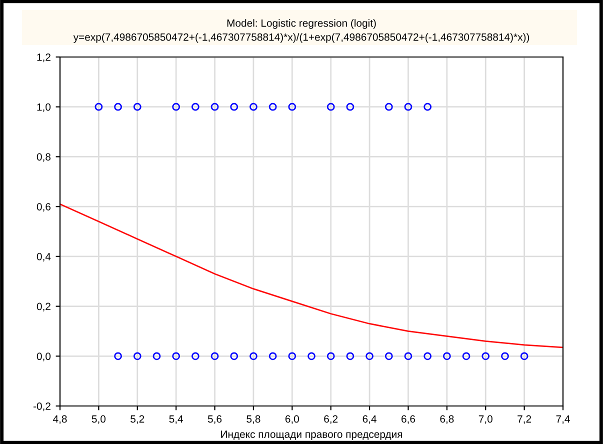 The image size is (603, 444). Describe the element at coordinates (176, 419) in the screenshot. I see `x-tick-label: 5,4` at that location.